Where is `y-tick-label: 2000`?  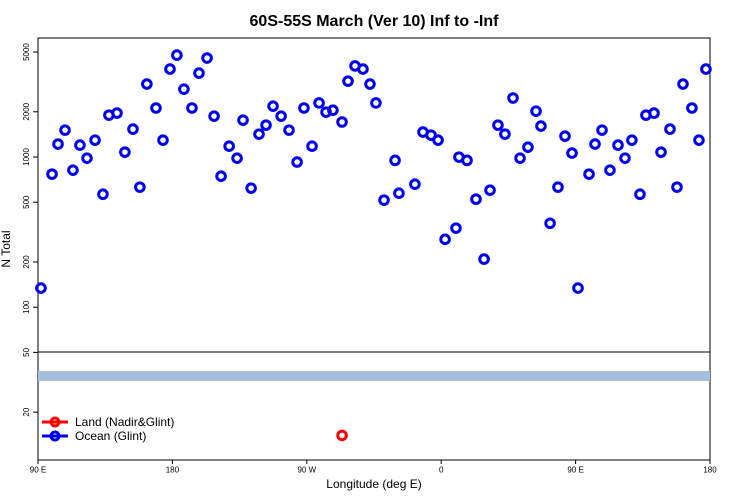 y-tick-label: 2000 is located at coordinates (26, 111).